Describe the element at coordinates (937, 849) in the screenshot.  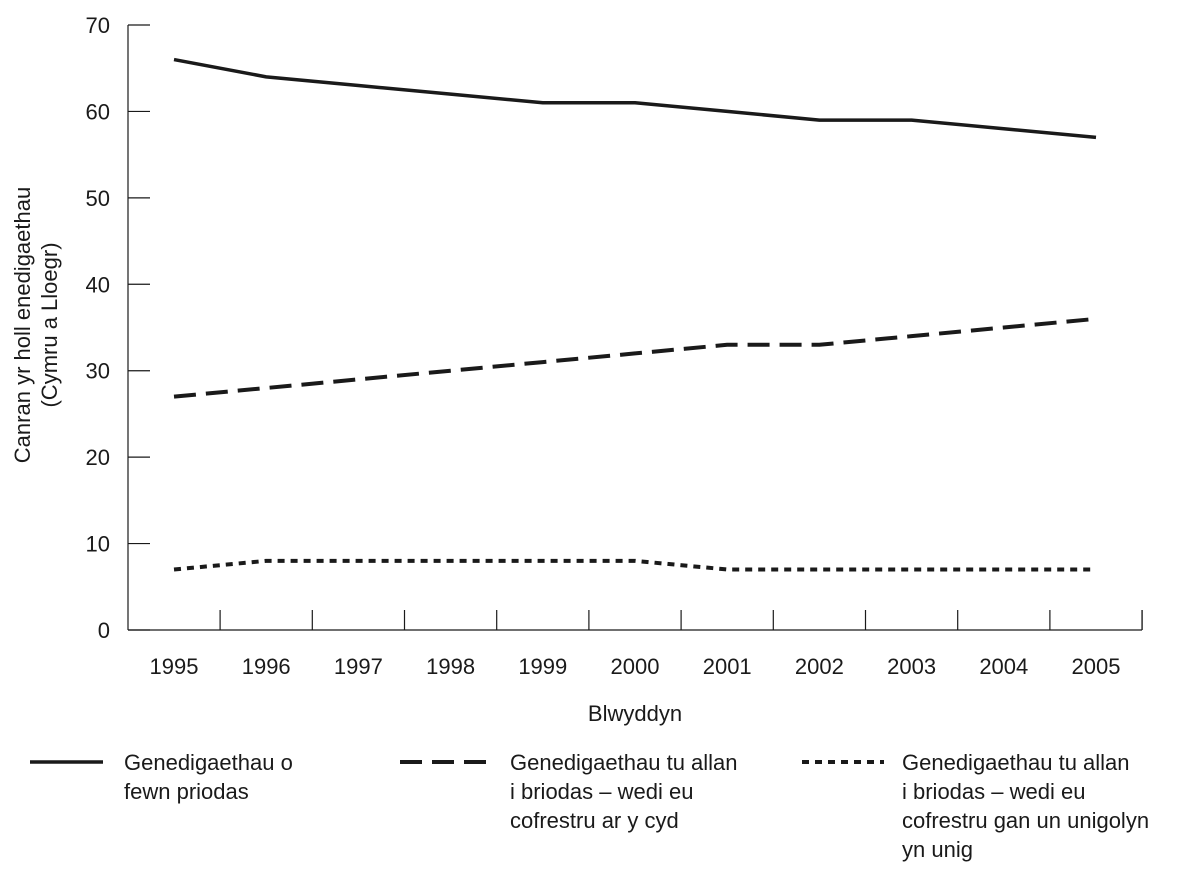
I see `legend-label-line: yn unig` at that location.